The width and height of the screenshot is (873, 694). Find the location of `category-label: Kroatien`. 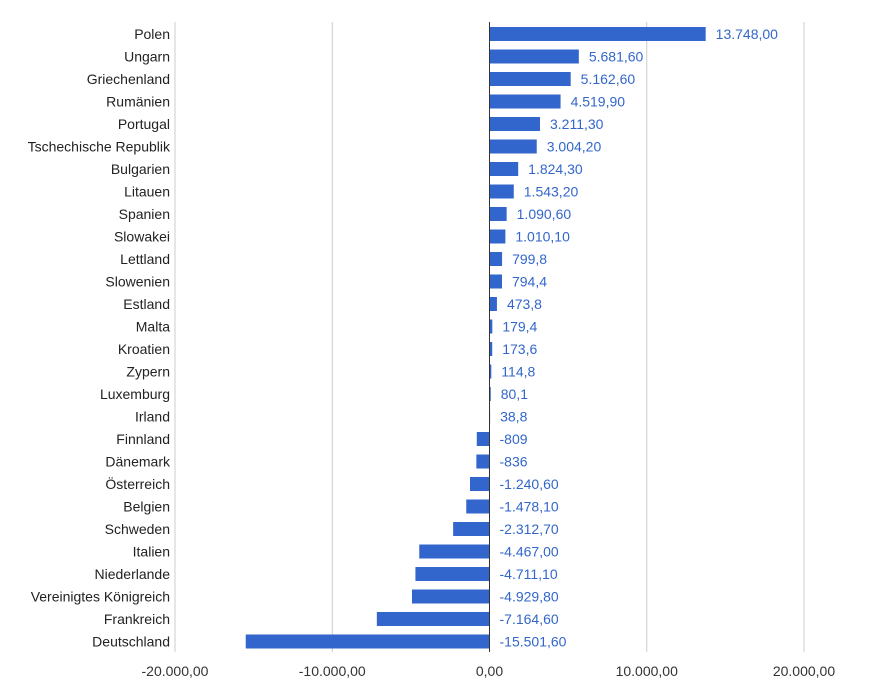

category-label: Kroatien is located at coordinates (144, 349).